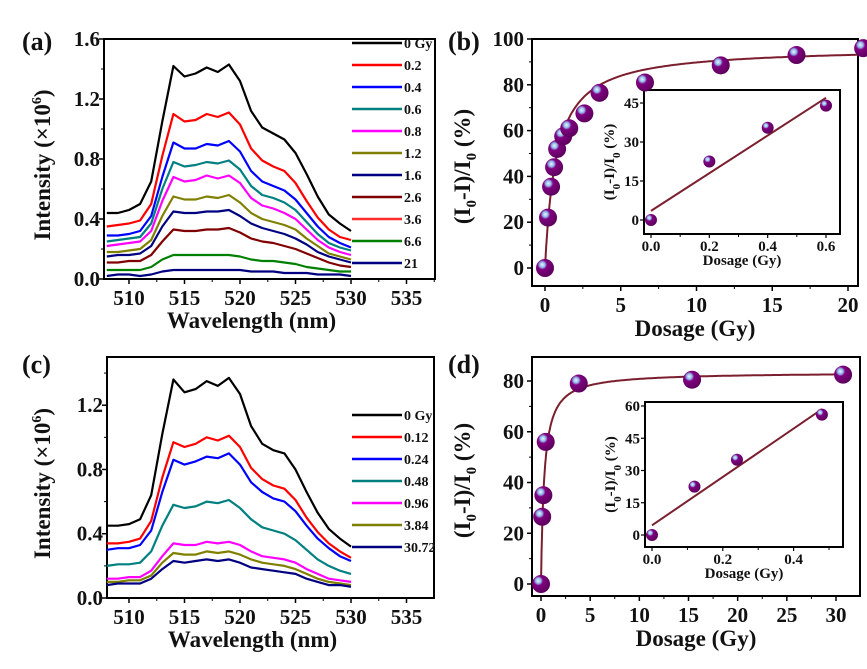  Describe the element at coordinates (87, 159) in the screenshot. I see `y-tick-label: 0.8` at that location.